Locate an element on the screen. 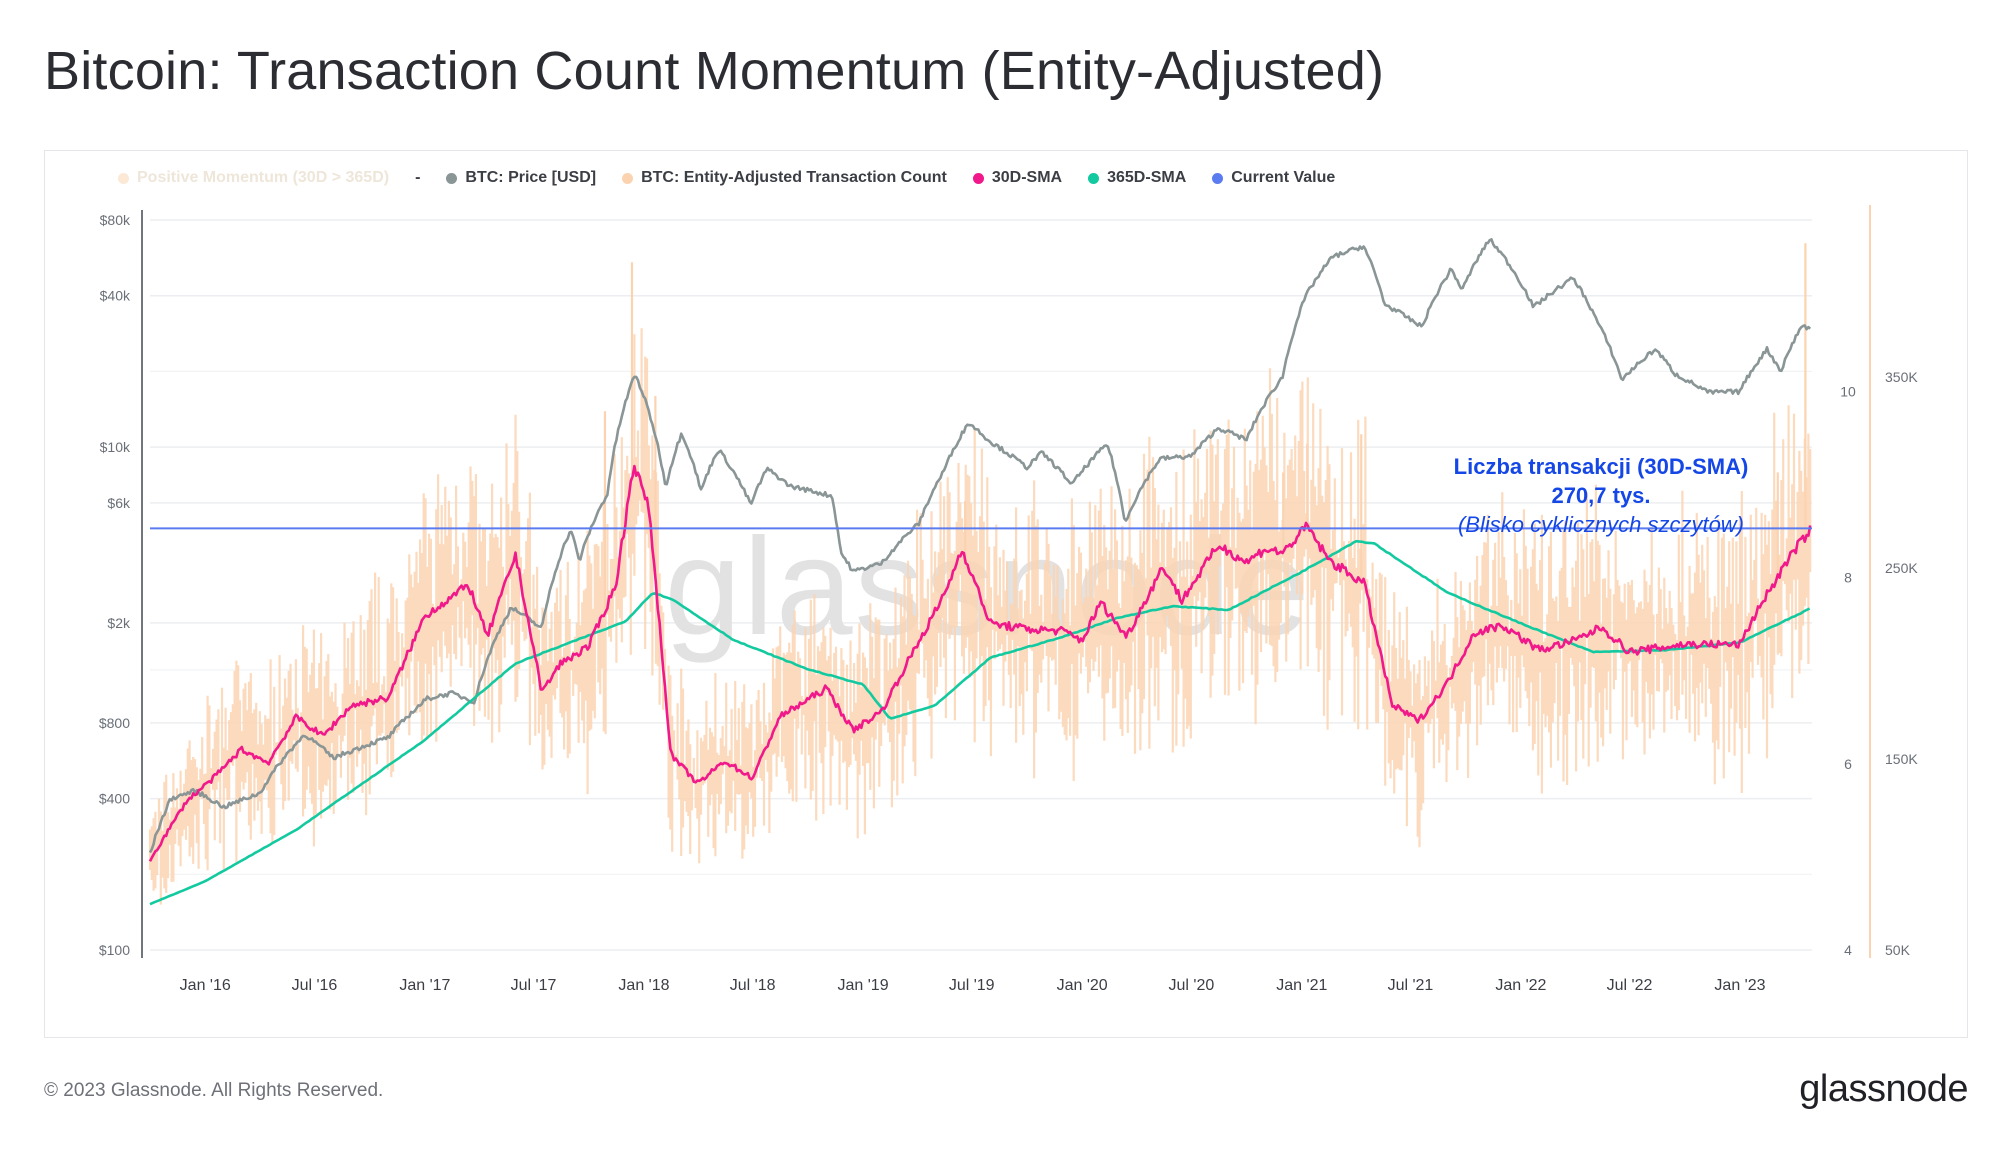 The width and height of the screenshot is (2000, 1152). y-tick-label-mid: 10 is located at coordinates (1848, 391).